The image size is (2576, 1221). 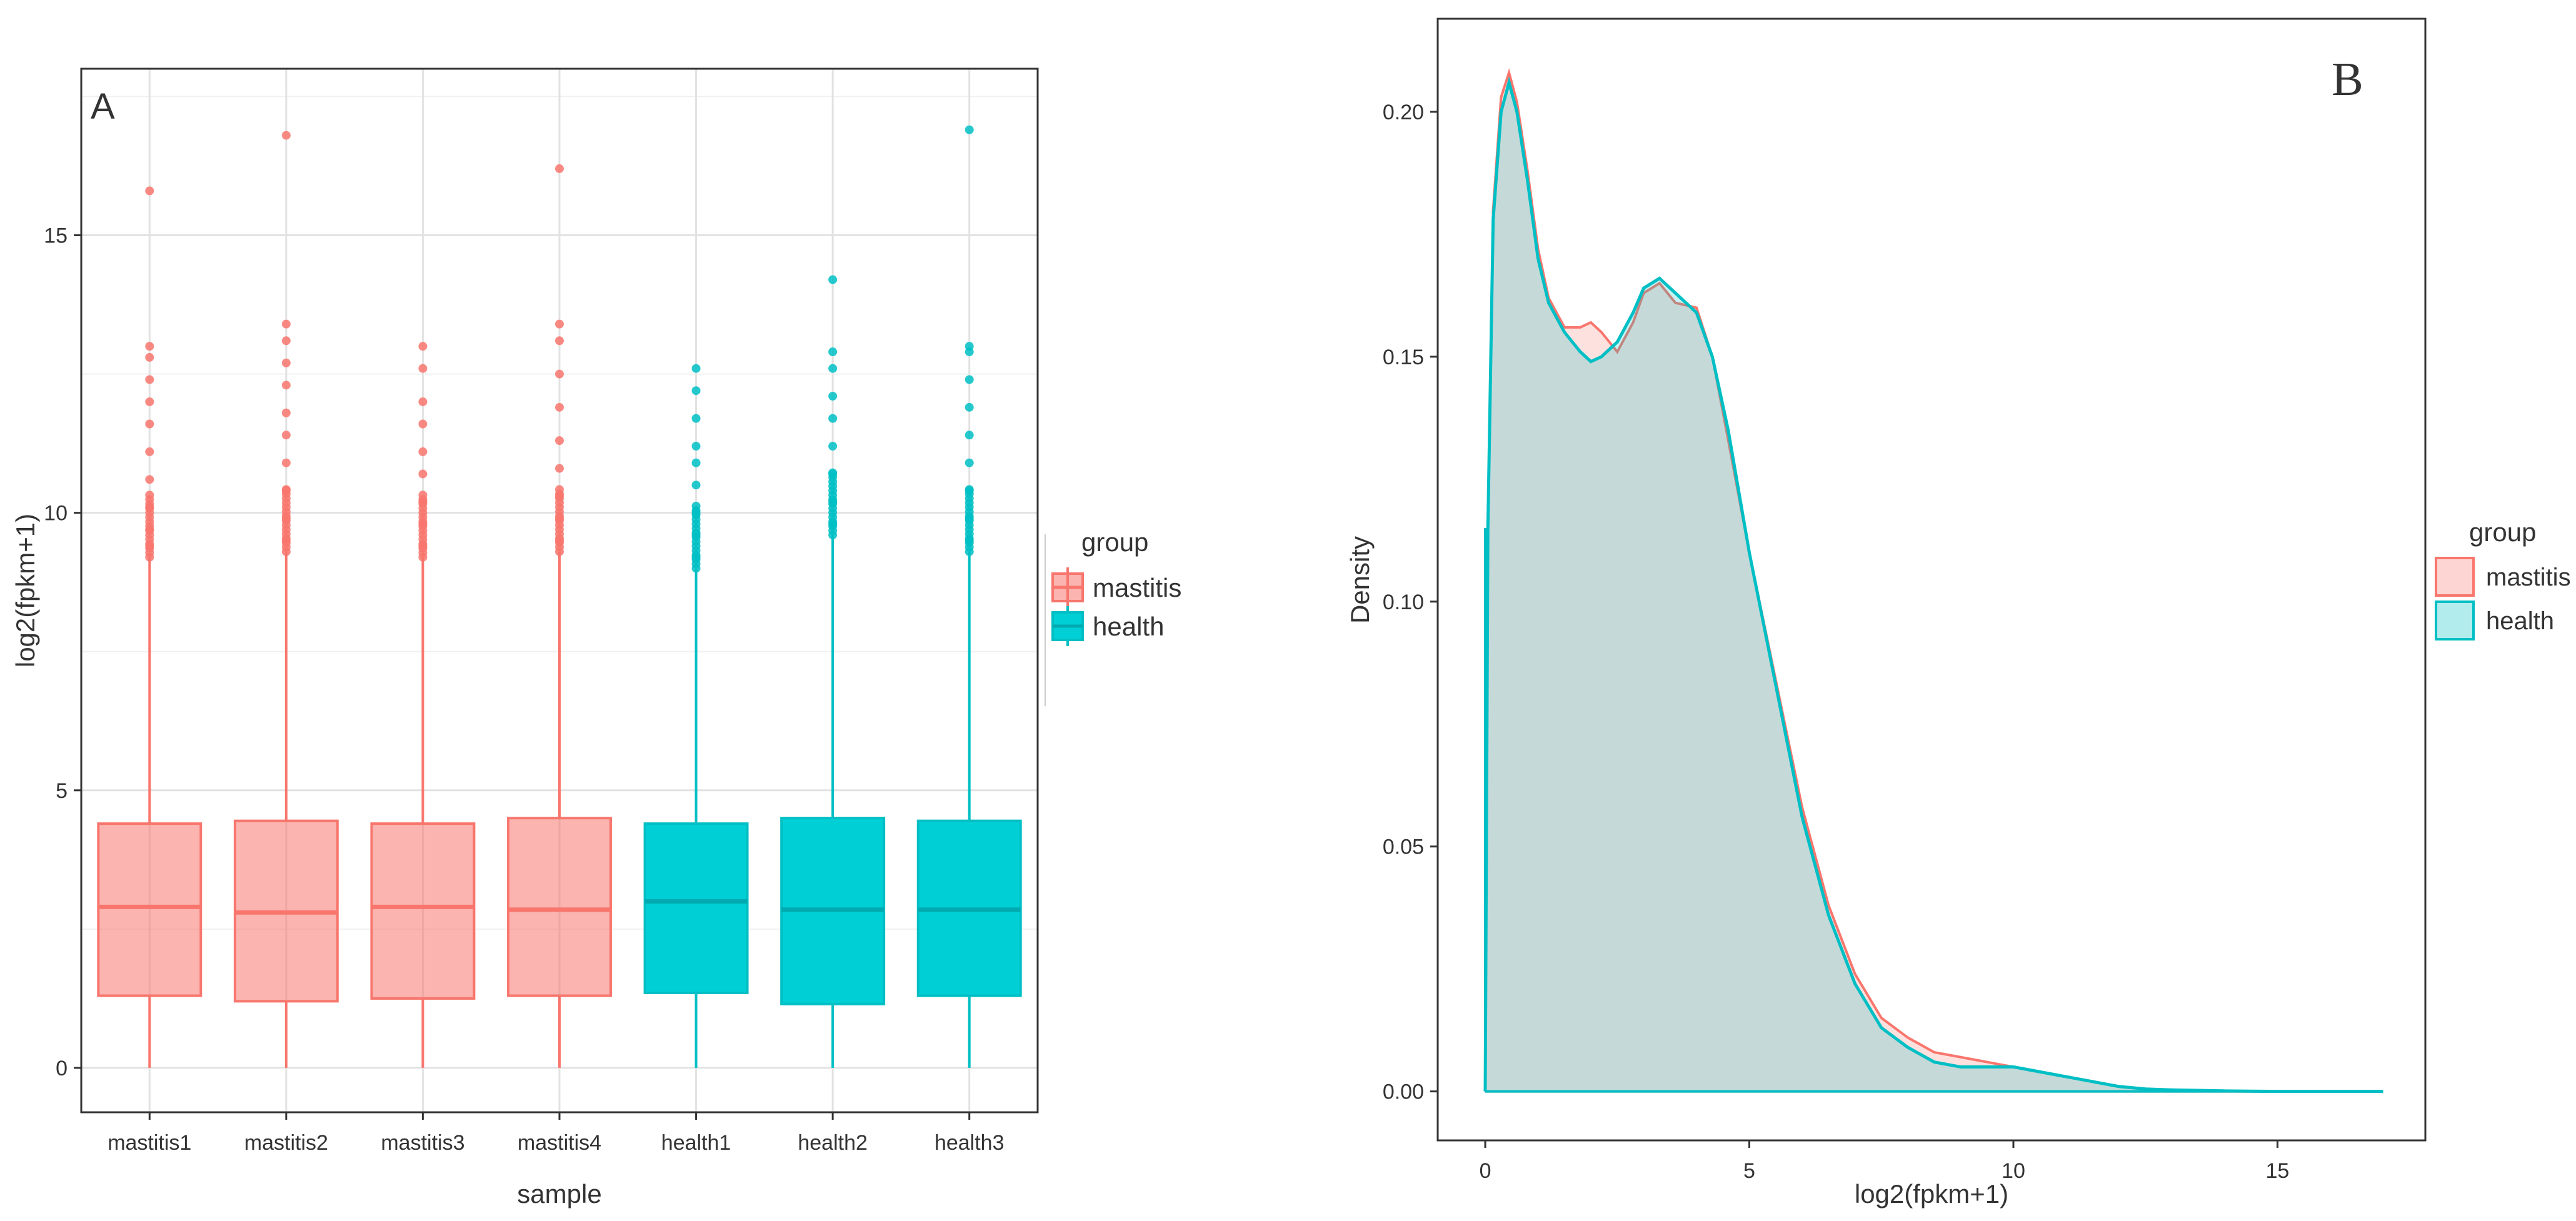 What do you see at coordinates (286, 599) in the screenshot?
I see `box-mastitis2` at bounding box center [286, 599].